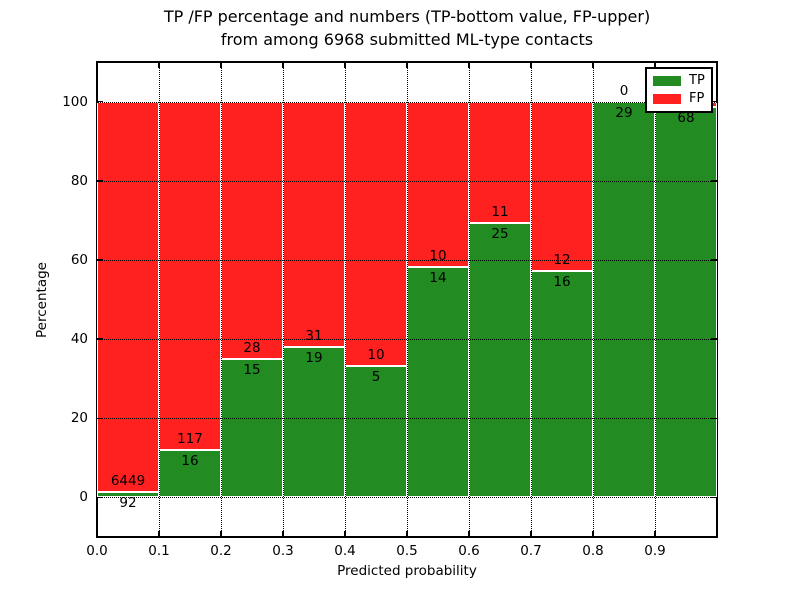 This screenshot has height=600, width=800. I want to click on x-tick-top-0.5, so click(407, 65).